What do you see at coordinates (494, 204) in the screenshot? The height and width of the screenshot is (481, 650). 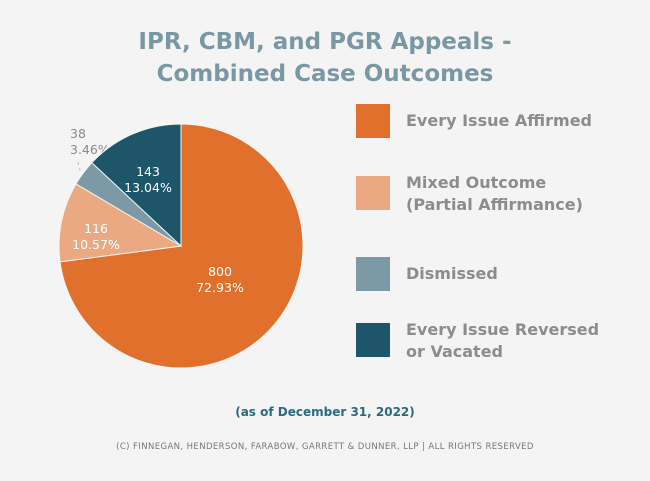 I see `legend-label-line: (Partial Affirmance)` at bounding box center [494, 204].